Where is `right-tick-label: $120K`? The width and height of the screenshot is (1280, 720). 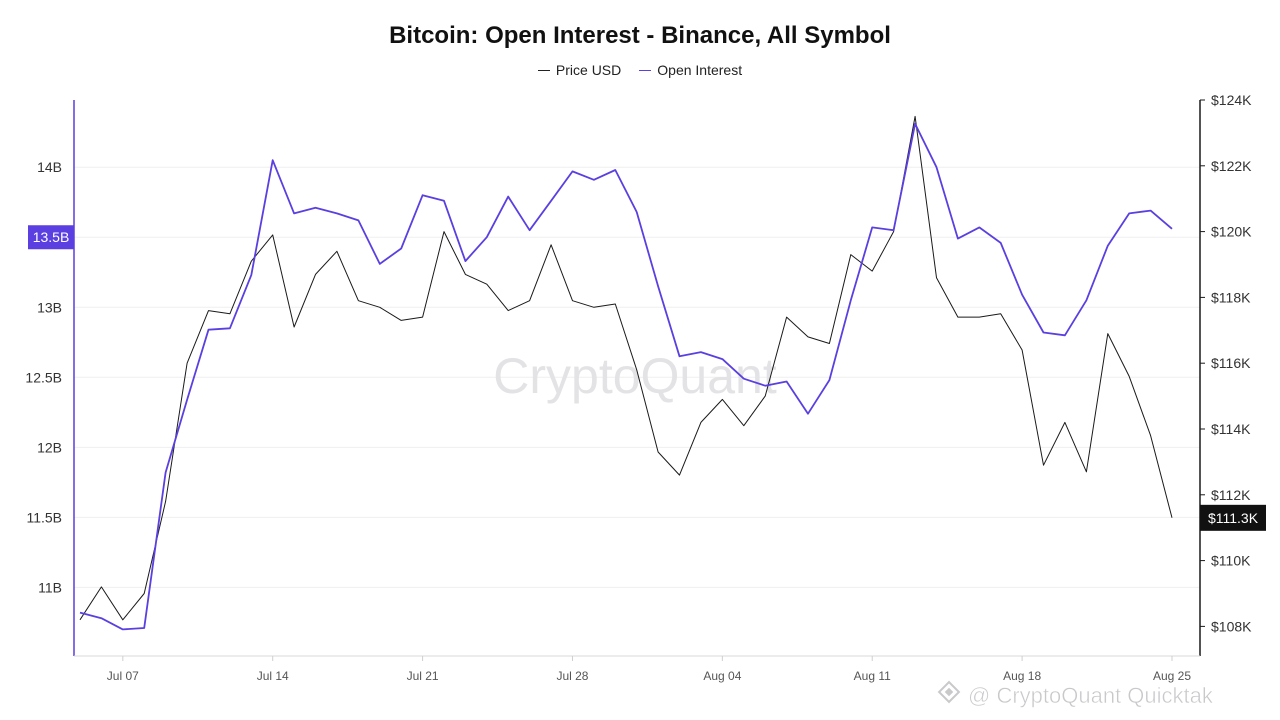 right-tick-label: $120K is located at coordinates (1231, 232).